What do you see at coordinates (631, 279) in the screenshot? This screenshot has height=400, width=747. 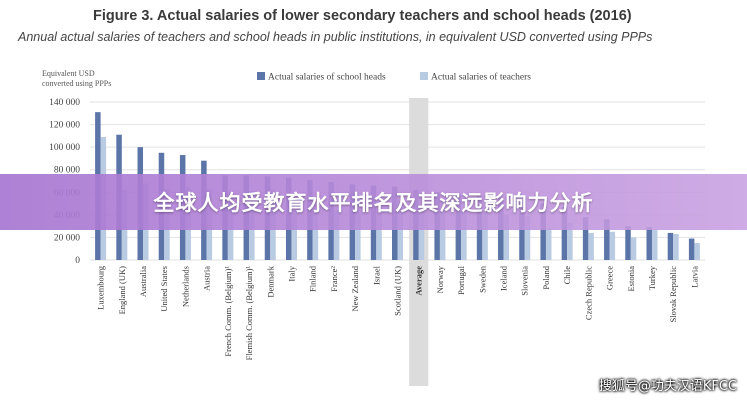 I see `x-tick-label: Estonia` at bounding box center [631, 279].